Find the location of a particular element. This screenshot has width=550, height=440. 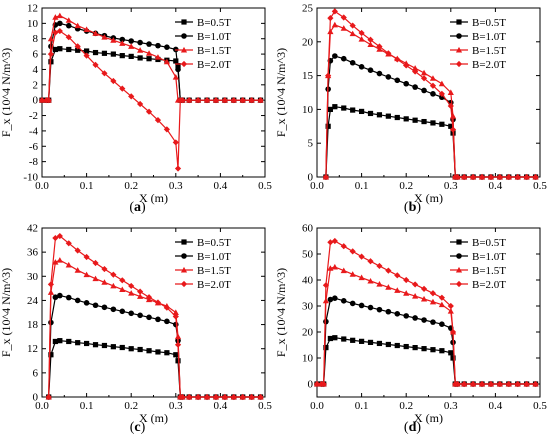

y-axis-label: F_x (10^4 N/m^3) is located at coordinates (281, 312).